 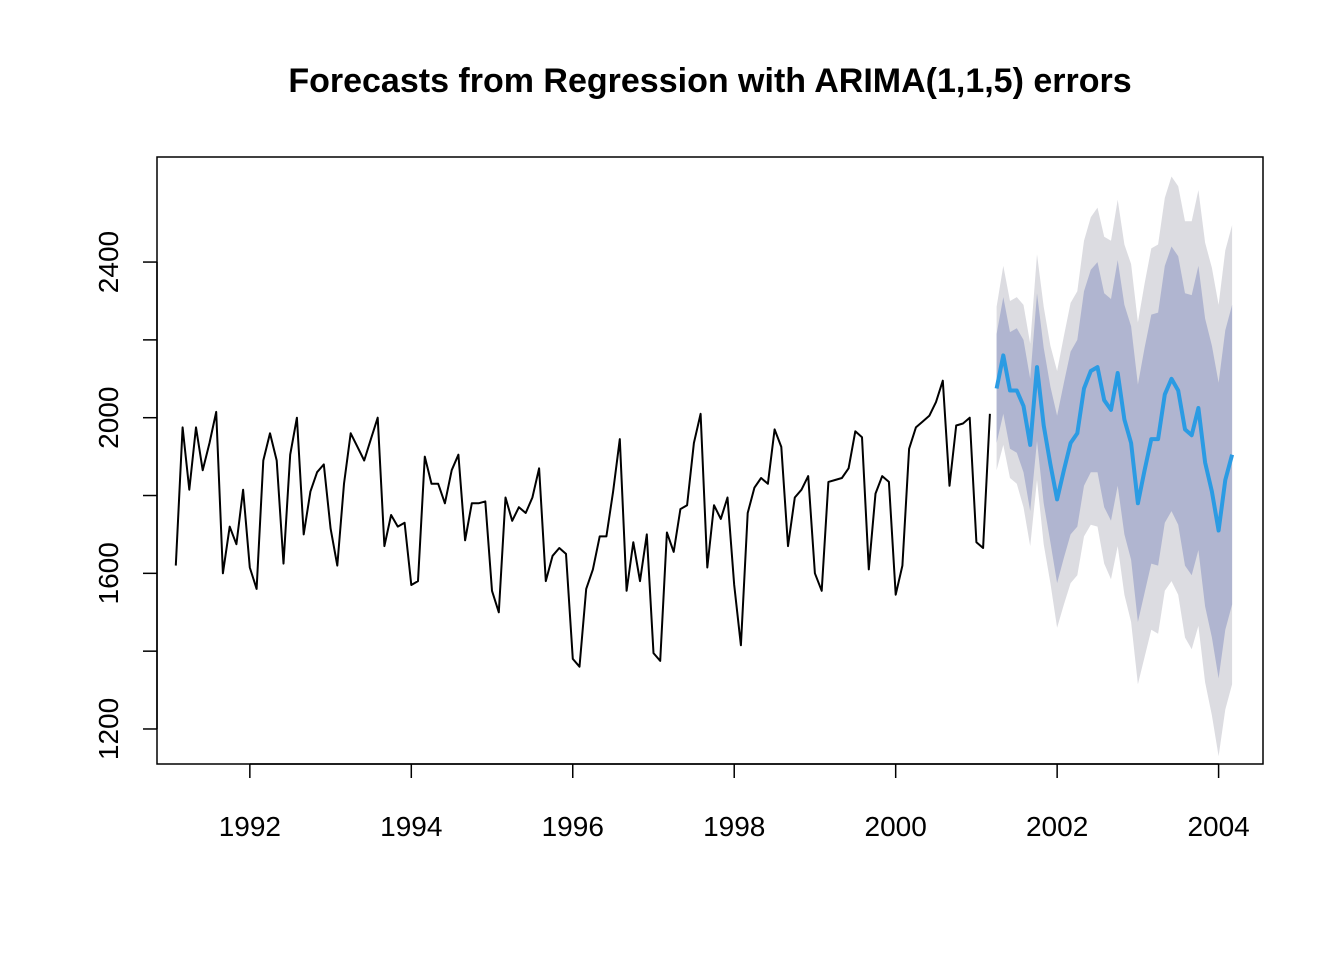 What do you see at coordinates (734, 802) in the screenshot?
I see `x-axis: 1992 1994 1996 1998 2000 2002 2004` at bounding box center [734, 802].